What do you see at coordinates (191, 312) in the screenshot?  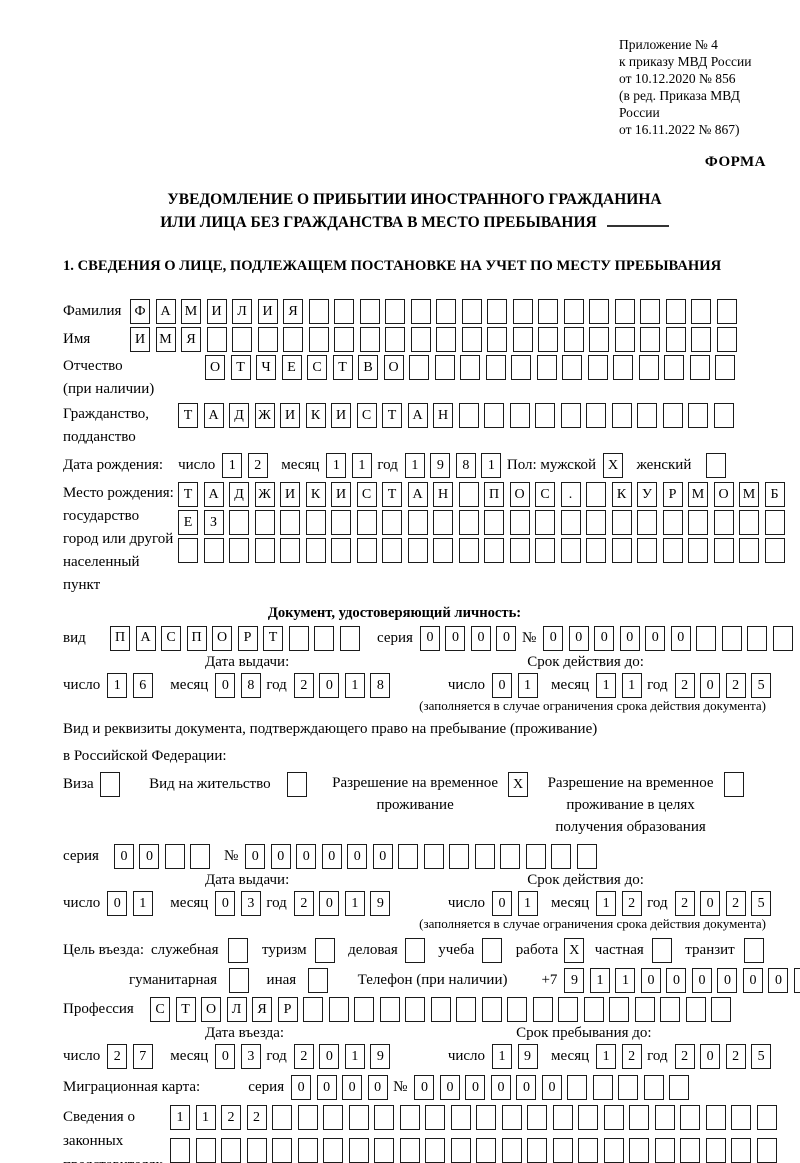 I see `form-cell: М` at bounding box center [191, 312].